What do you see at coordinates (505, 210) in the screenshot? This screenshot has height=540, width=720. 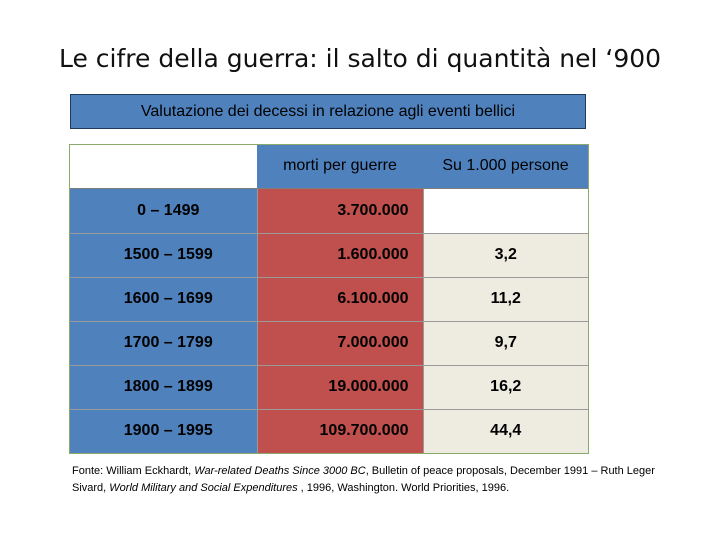 I see `ratio-cell` at bounding box center [505, 210].